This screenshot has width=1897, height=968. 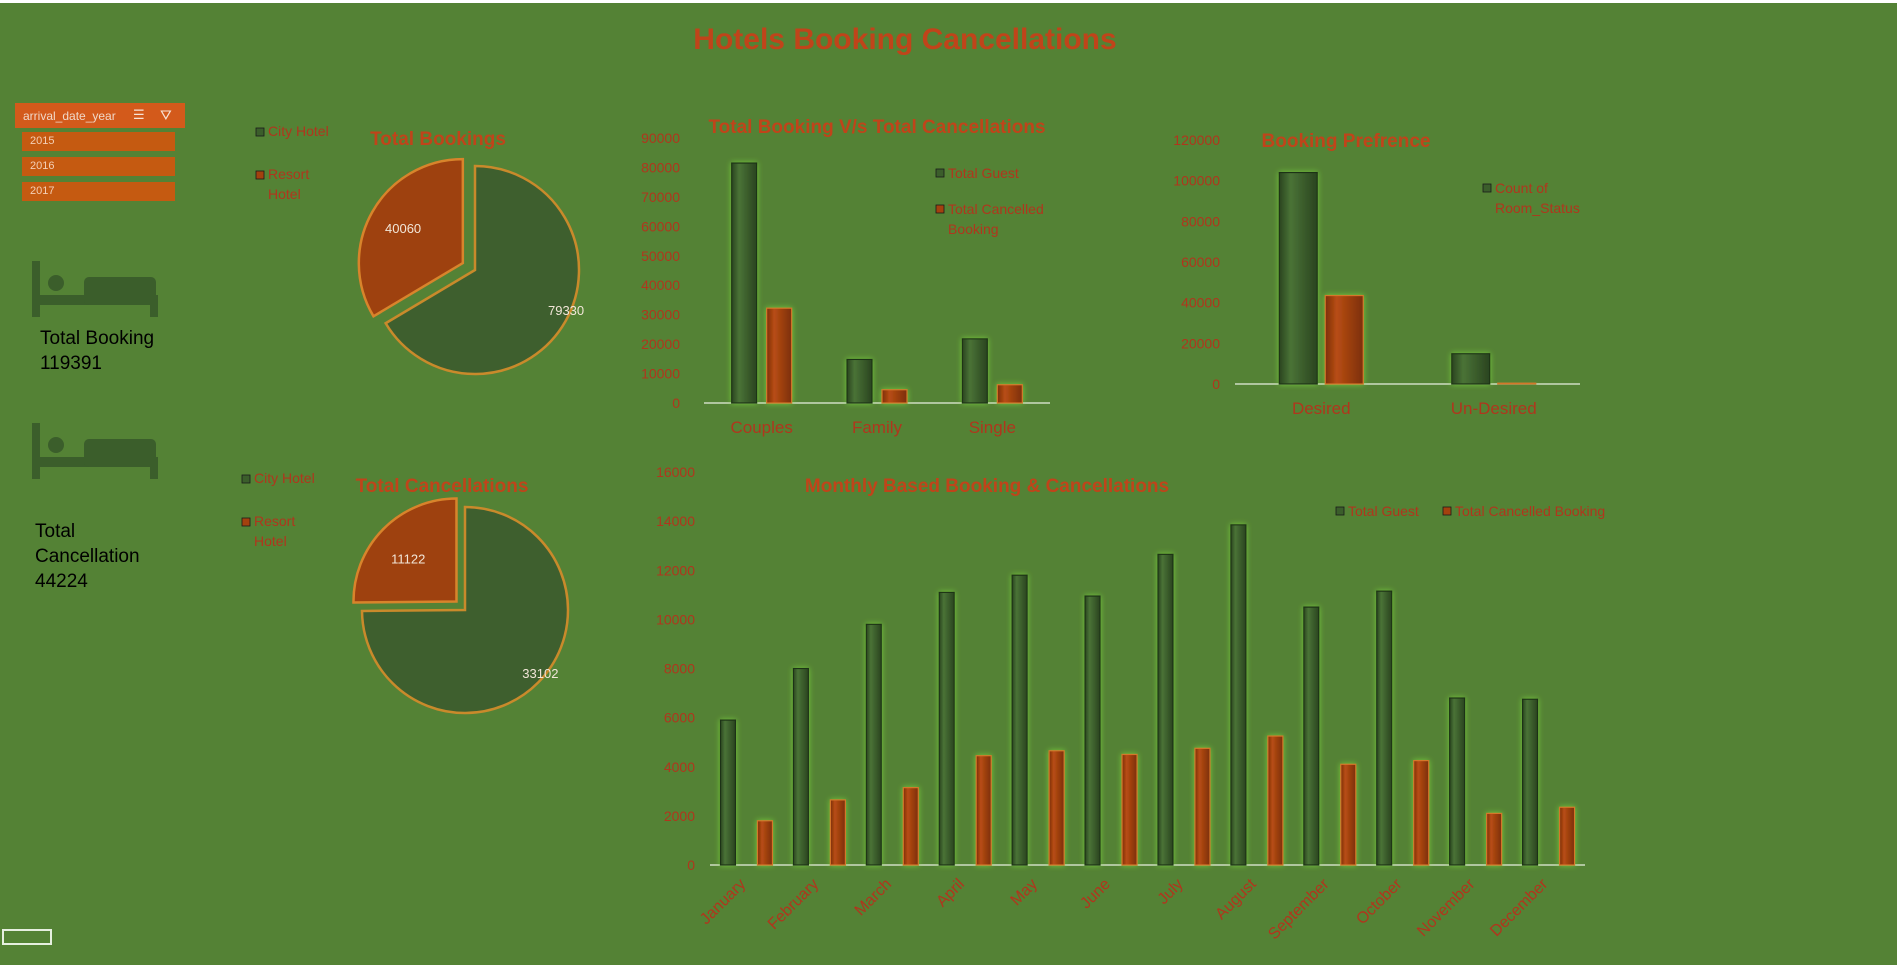 What do you see at coordinates (987, 486) in the screenshot?
I see `monthly-booking-title: Monthly Based Booking & Cancellations` at bounding box center [987, 486].